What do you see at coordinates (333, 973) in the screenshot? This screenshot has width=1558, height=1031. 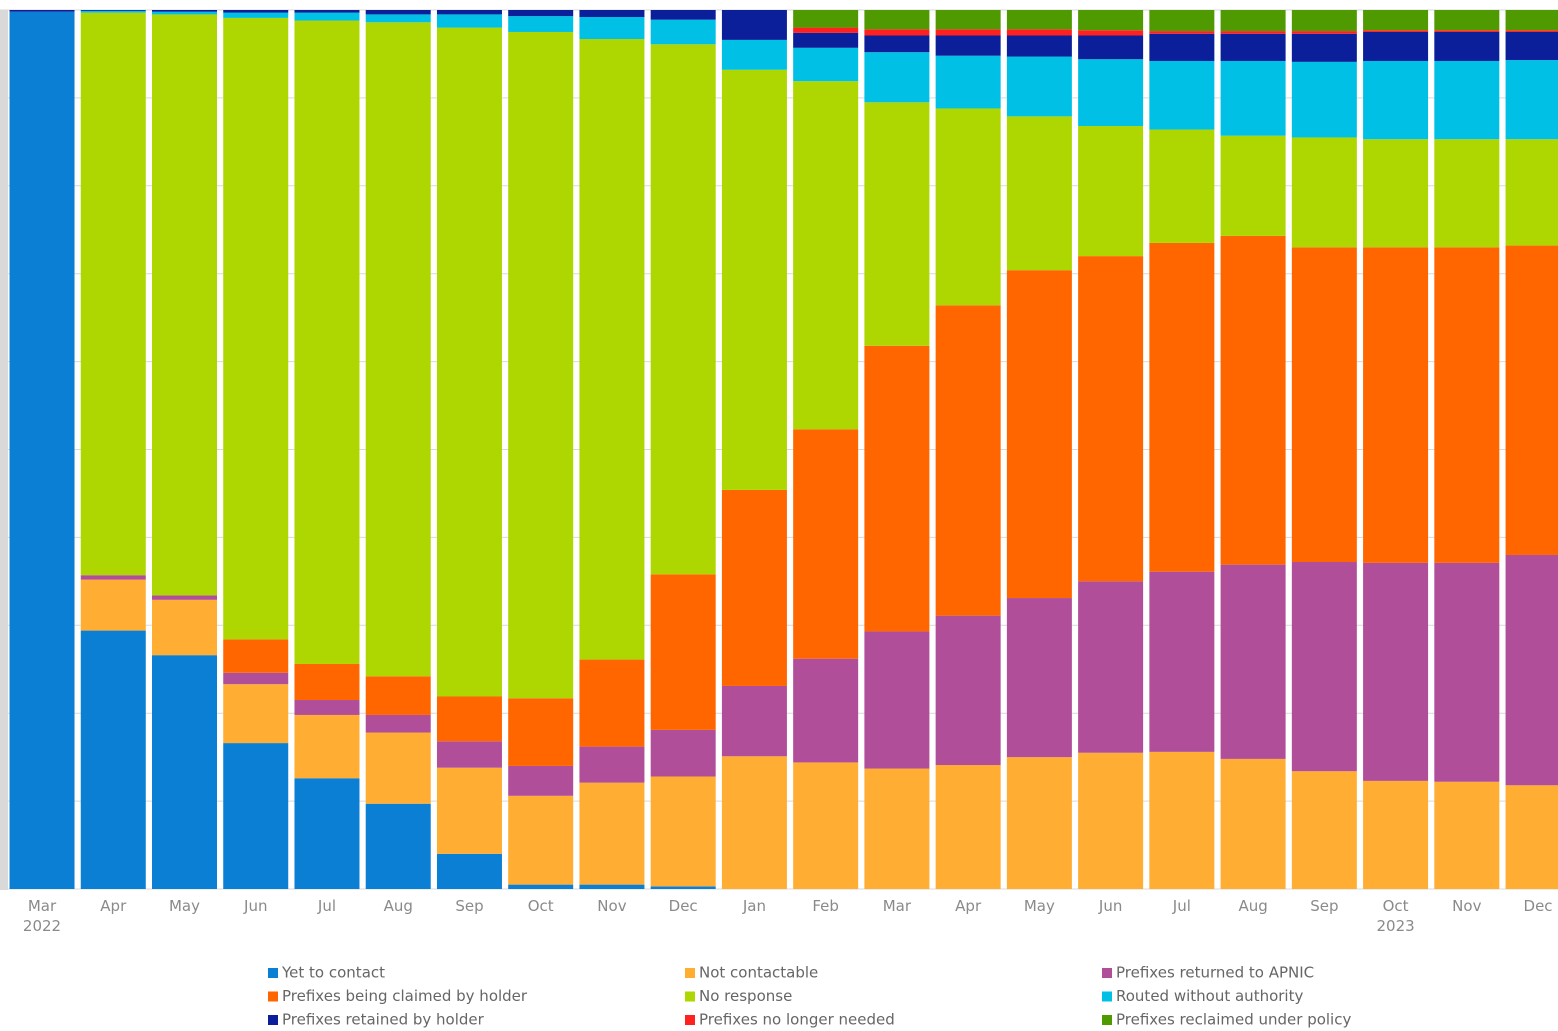 I see `legend-label: Yet to contact` at bounding box center [333, 973].